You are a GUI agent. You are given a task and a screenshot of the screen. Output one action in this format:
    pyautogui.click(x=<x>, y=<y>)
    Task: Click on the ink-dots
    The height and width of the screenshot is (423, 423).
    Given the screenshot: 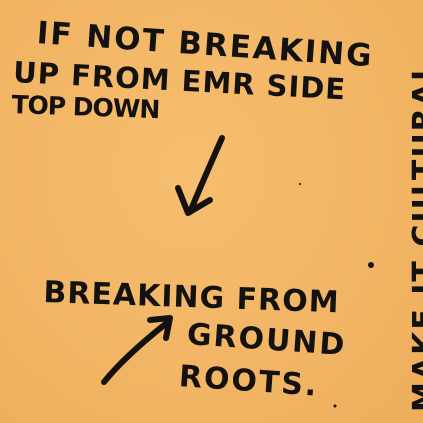 What is the action you would take?
    pyautogui.click(x=336, y=295)
    